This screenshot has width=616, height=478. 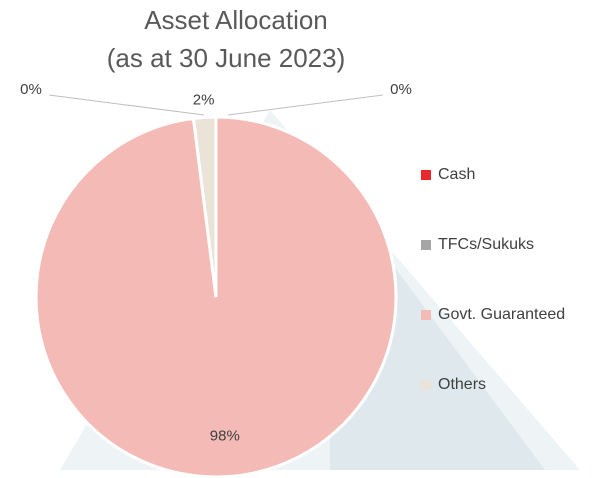 What do you see at coordinates (501, 314) in the screenshot?
I see `legend-label: Govt. Guaranteed` at bounding box center [501, 314].